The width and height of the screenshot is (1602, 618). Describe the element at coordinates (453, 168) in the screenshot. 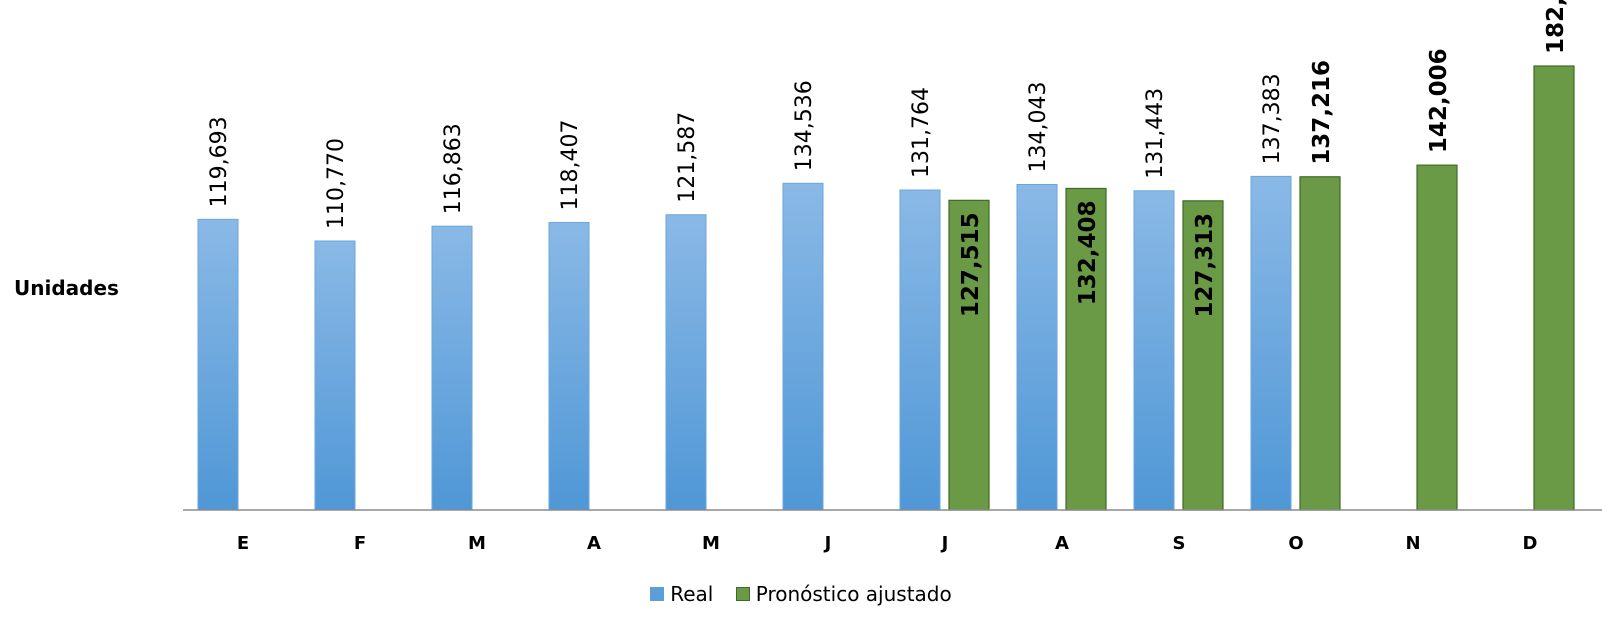

I see `data-label-real: 116,863` at that location.